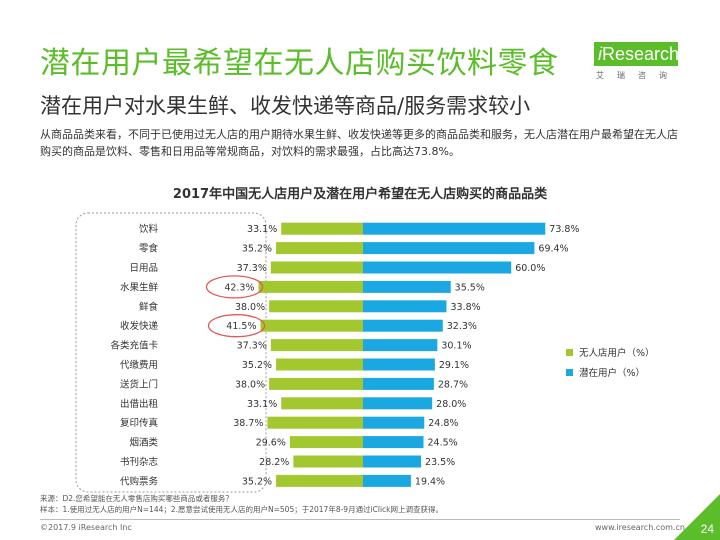 This screenshot has width=720, height=540. I want to click on chart-legend: 无人店用户（%） 潜在用户（%）, so click(610, 362).